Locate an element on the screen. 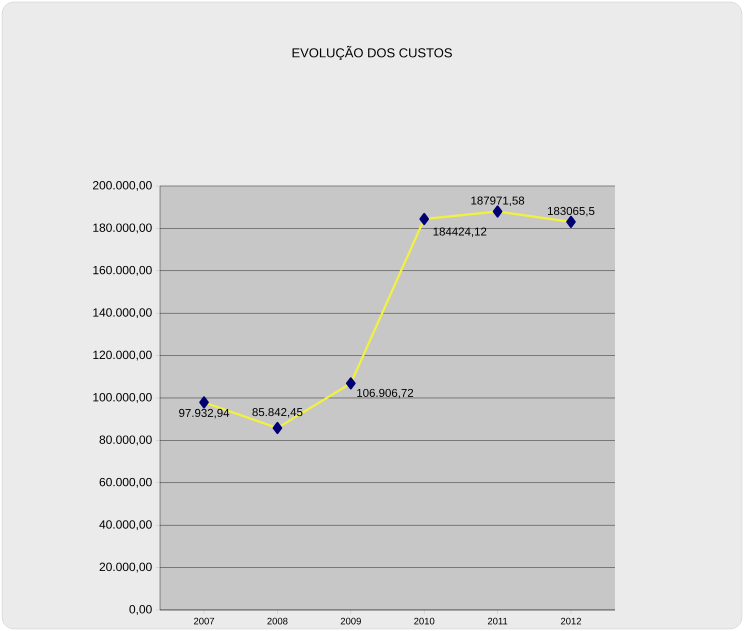 This screenshot has height=631, width=744. x-tick-label: 2009 is located at coordinates (350, 621).